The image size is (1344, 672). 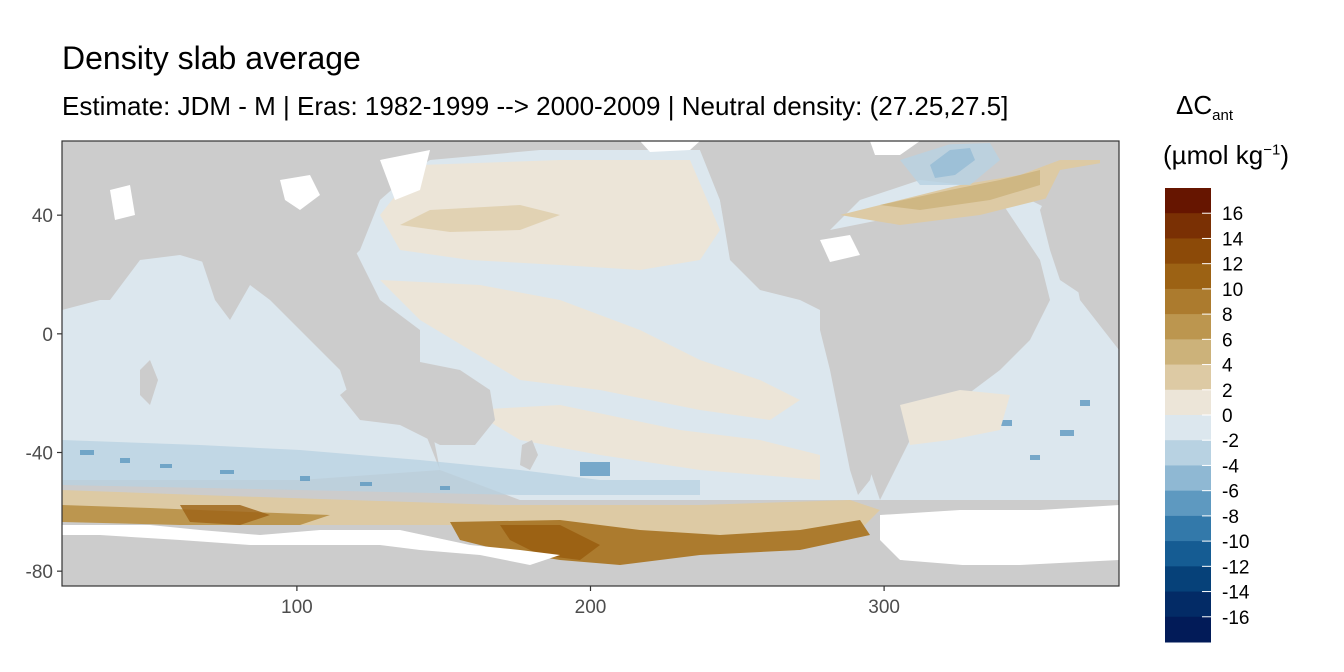 I want to click on australia-land, so click(x=417, y=402).